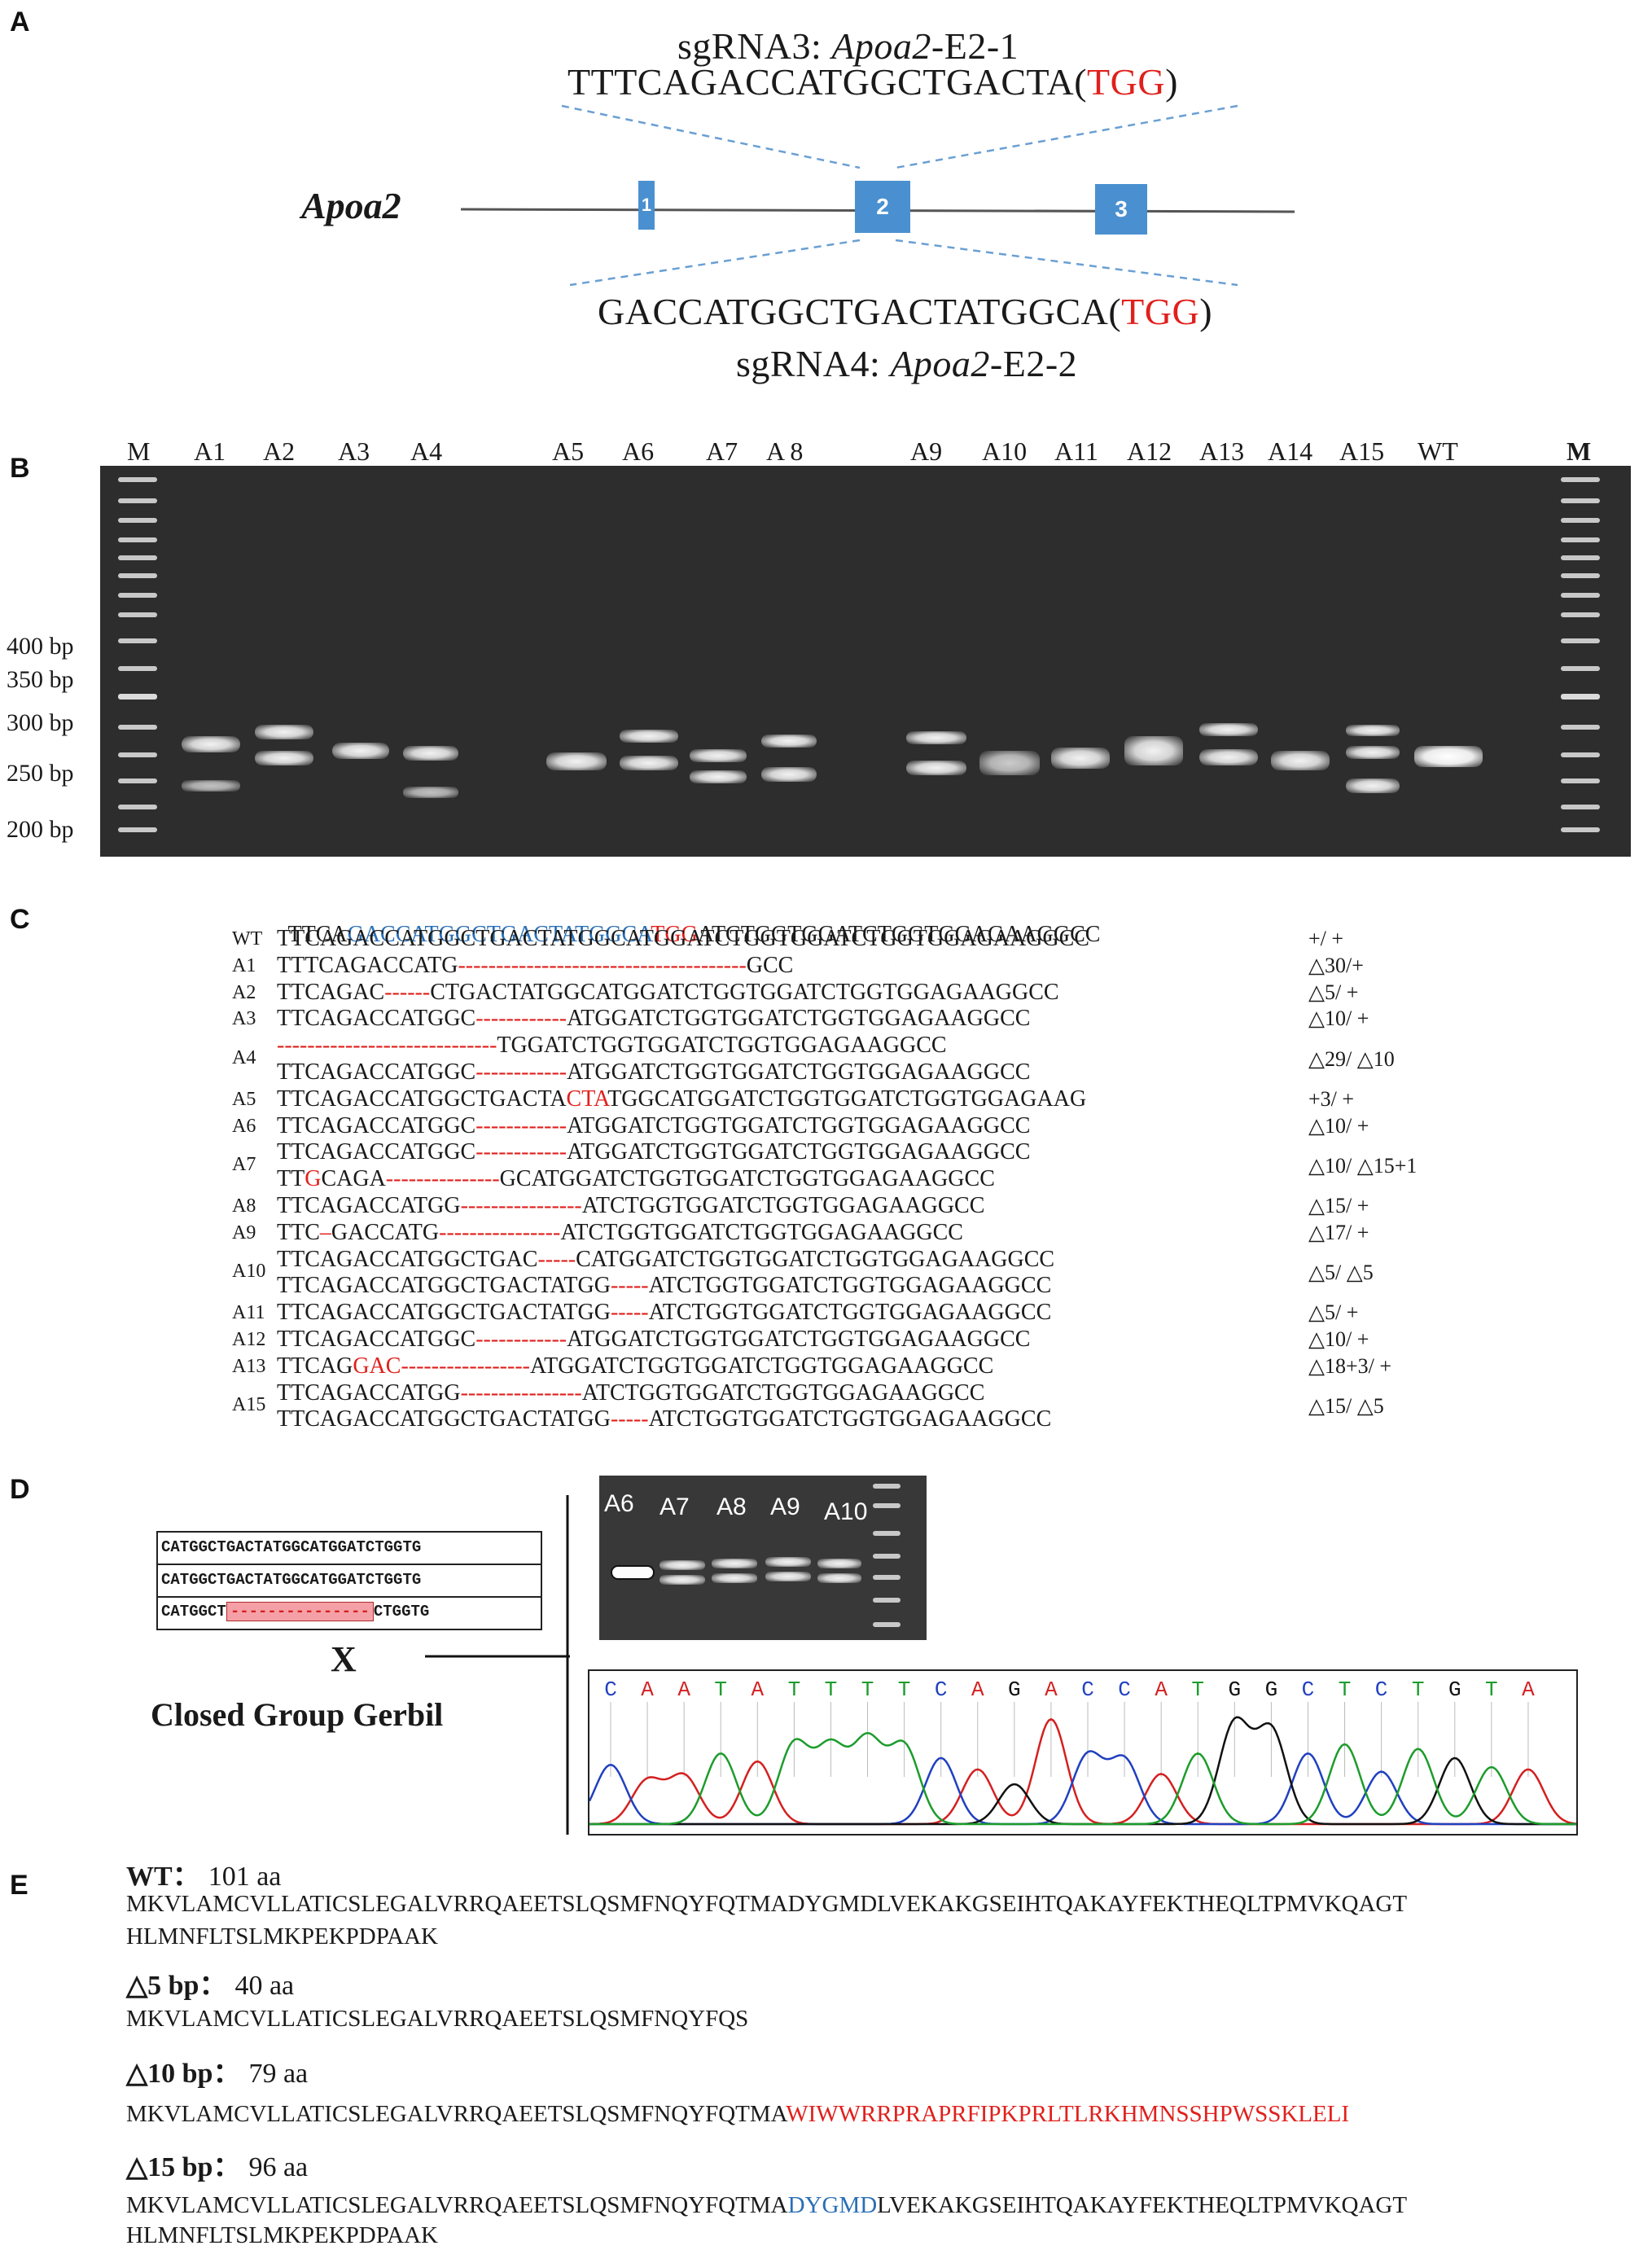 Image resolution: width=1652 pixels, height=2250 pixels. Describe the element at coordinates (465, 1366) in the screenshot. I see `deletion-dashes: -----------------` at that location.